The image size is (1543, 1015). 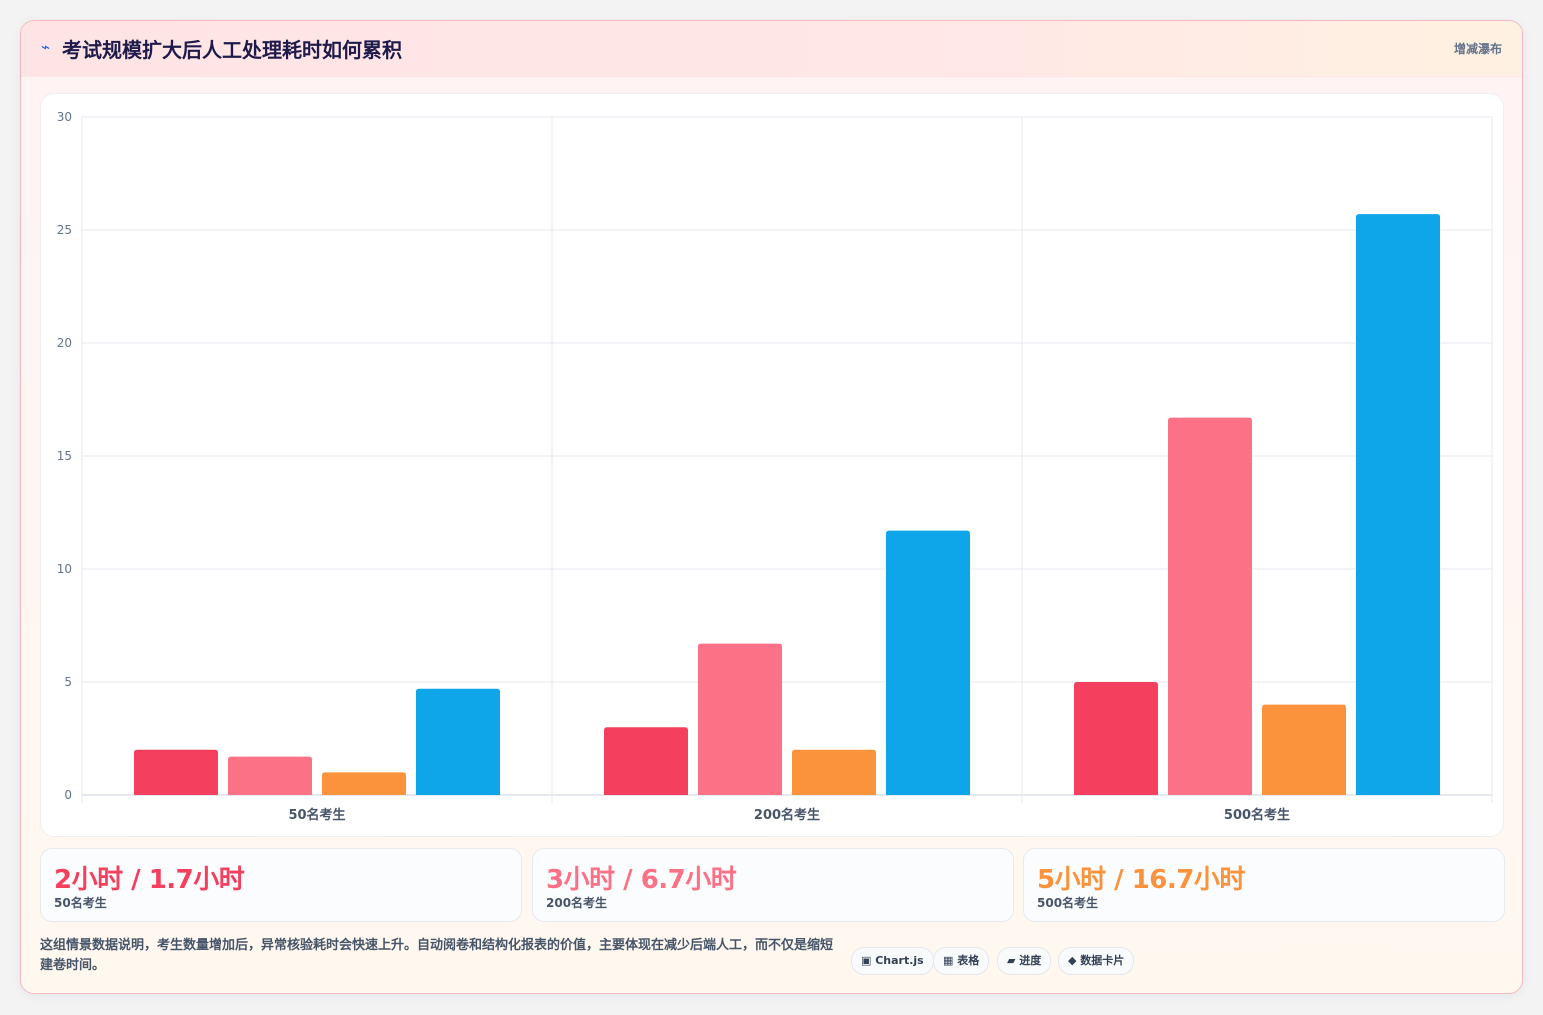 I want to click on card-header: ⌁ 考试规模扩大后人工处理耗时如何累积 增减瀑布, so click(x=771, y=49).